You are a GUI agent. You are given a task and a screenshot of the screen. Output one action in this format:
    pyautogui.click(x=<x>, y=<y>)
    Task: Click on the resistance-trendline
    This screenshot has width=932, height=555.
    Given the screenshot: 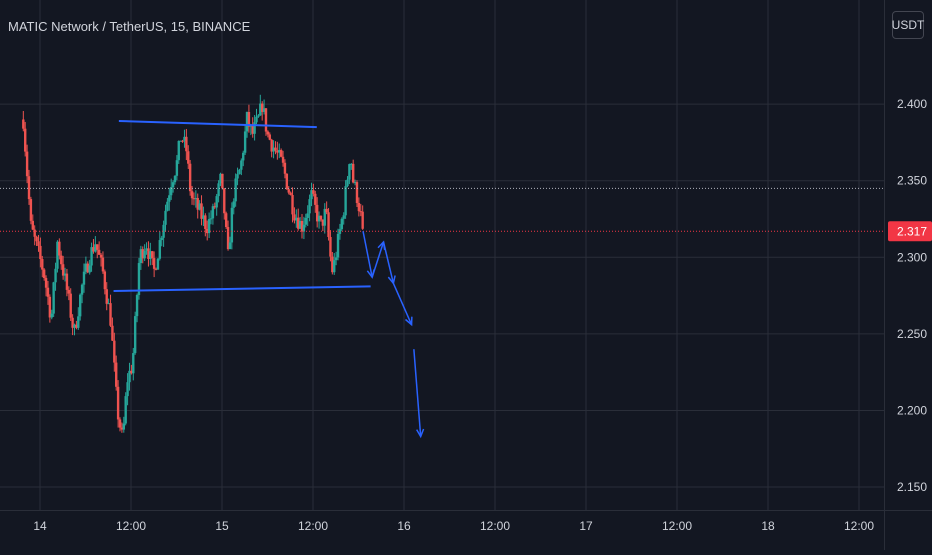 What is the action you would take?
    pyautogui.click(x=217, y=124)
    